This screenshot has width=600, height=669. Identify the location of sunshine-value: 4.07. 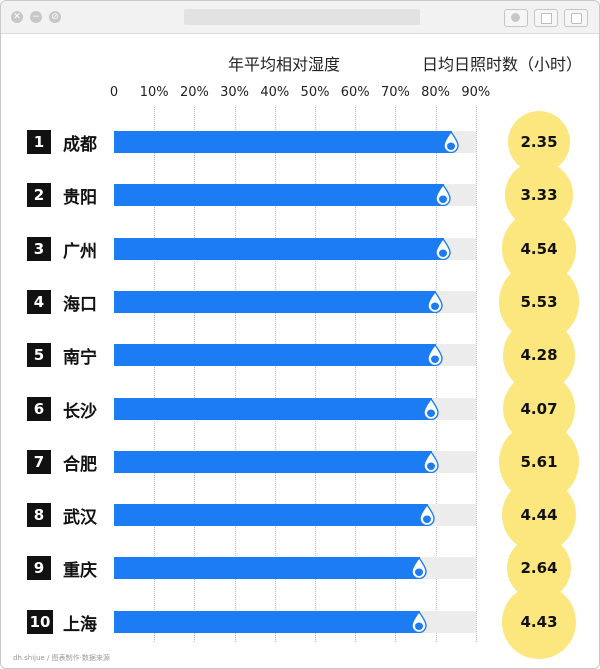
(539, 408).